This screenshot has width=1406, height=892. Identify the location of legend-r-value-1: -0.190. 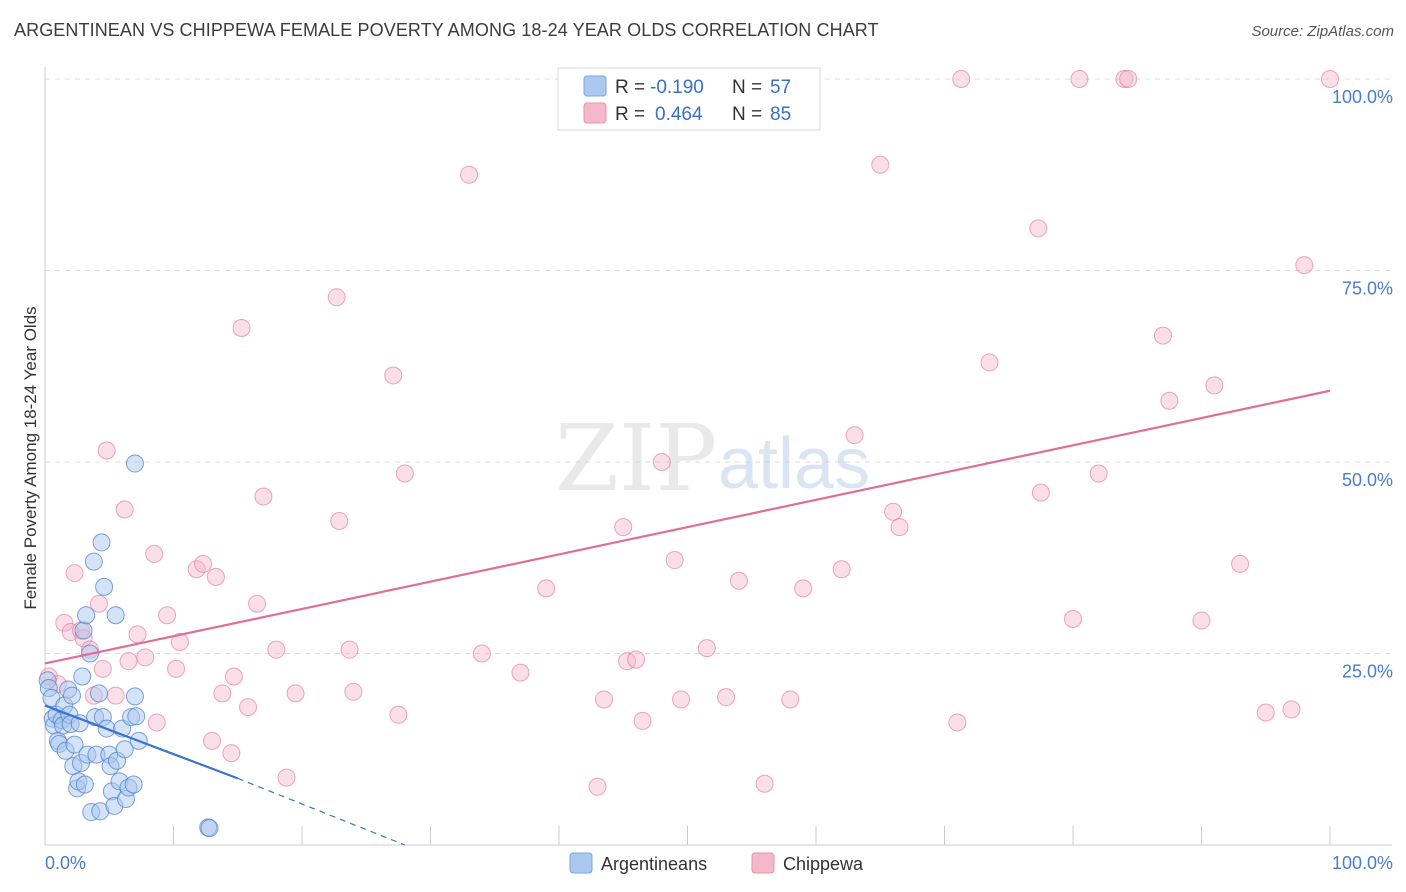
(677, 87).